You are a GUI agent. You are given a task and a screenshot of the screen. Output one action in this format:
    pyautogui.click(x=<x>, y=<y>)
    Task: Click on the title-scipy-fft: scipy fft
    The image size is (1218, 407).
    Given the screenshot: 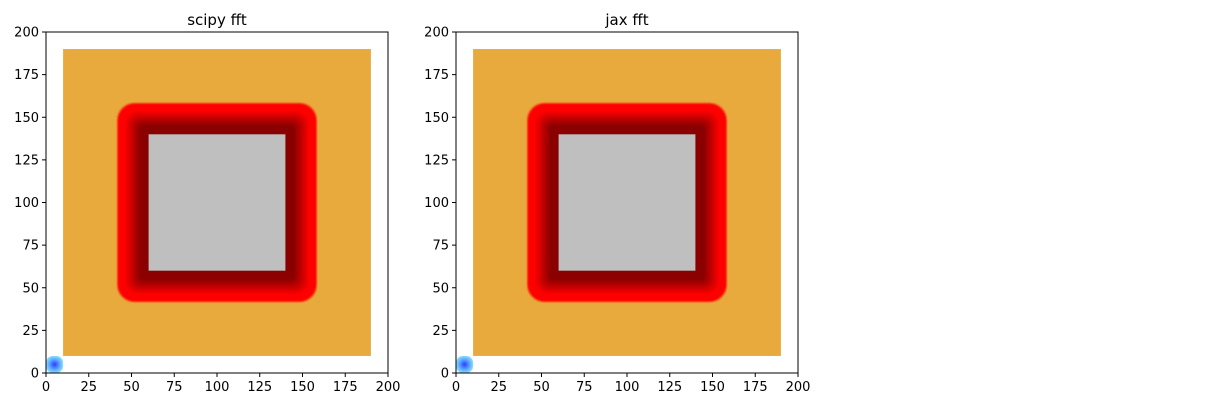 What is the action you would take?
    pyautogui.click(x=217, y=20)
    